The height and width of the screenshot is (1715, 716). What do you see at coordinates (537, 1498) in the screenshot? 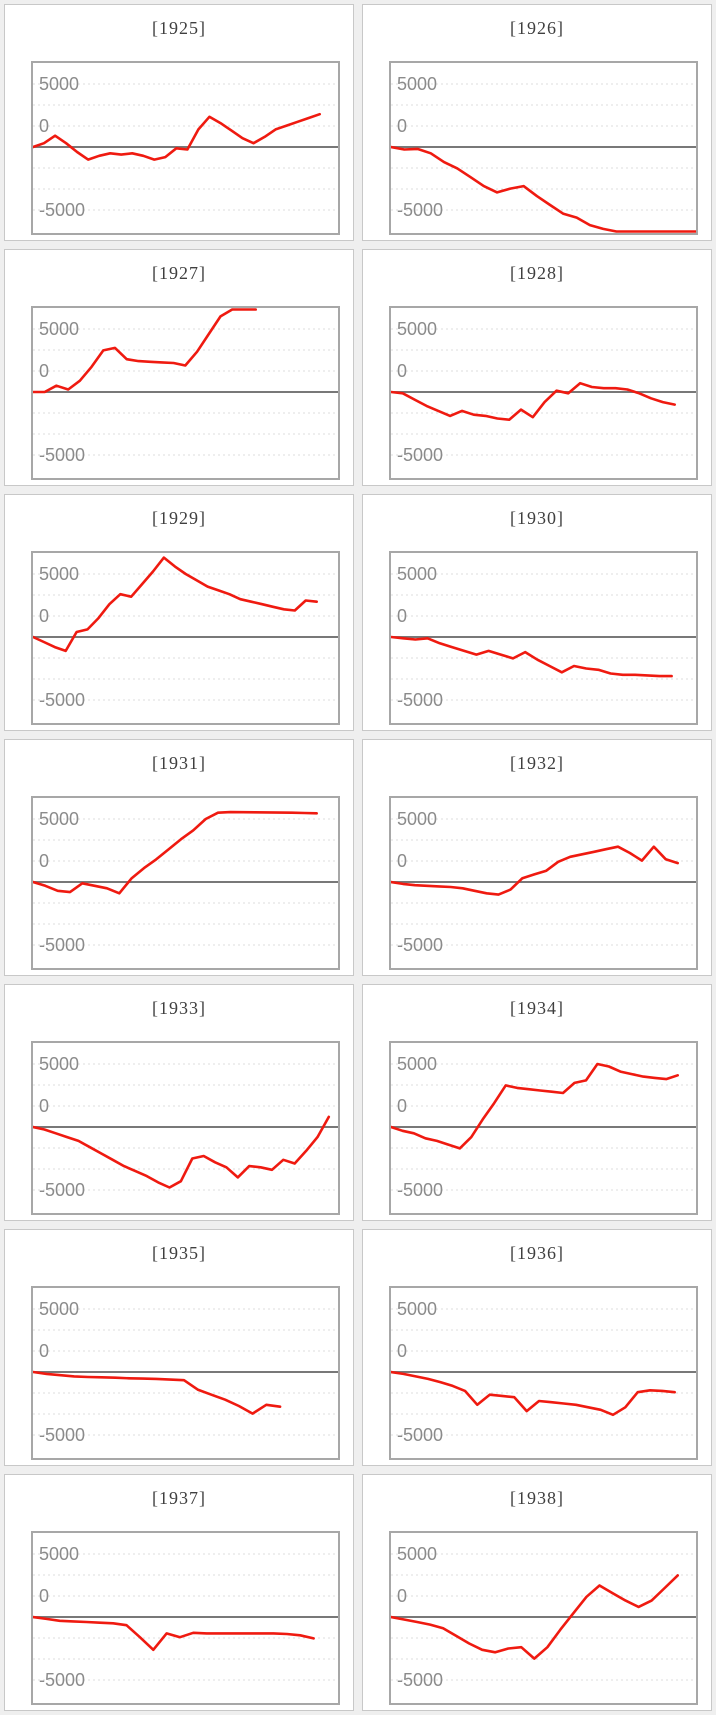
I see `chart-title: [1938]` at bounding box center [537, 1498].